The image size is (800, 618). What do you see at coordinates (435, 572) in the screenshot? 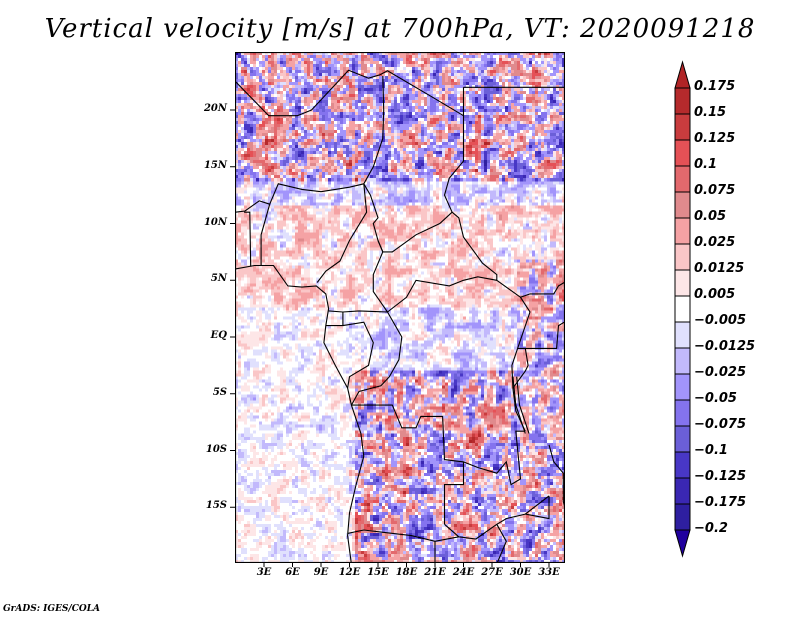
I see `x-tick-label: 21E` at bounding box center [435, 572].